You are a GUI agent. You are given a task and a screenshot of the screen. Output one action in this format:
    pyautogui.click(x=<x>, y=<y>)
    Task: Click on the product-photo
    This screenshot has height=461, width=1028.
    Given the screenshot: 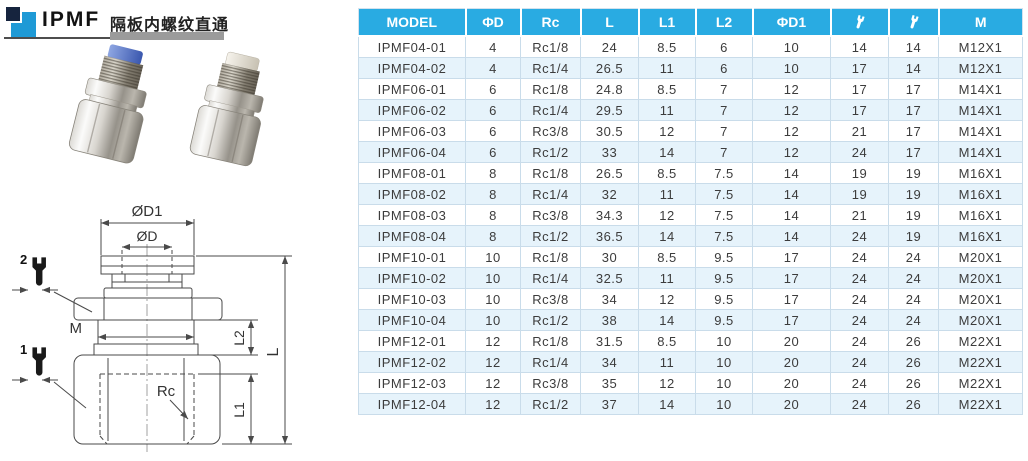 What is the action you would take?
    pyautogui.click(x=166, y=105)
    